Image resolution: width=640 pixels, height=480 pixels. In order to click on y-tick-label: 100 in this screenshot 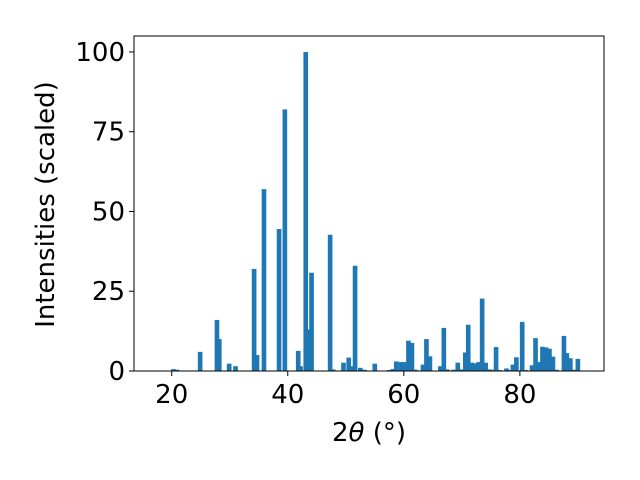, I will do `click(100, 53)`.